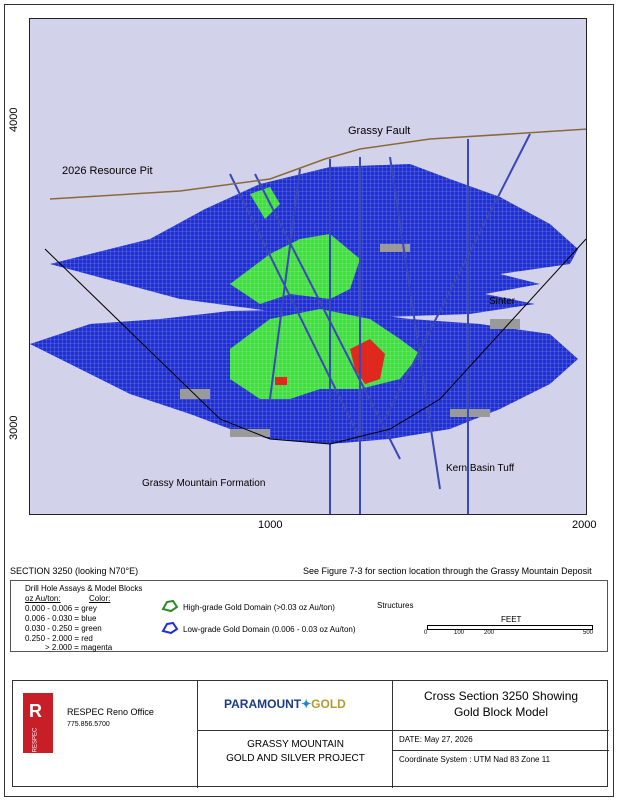 The image size is (620, 803). What do you see at coordinates (61, 618) in the screenshot?
I see `legend-row: 0.006 - 0.030 = blue` at bounding box center [61, 618].